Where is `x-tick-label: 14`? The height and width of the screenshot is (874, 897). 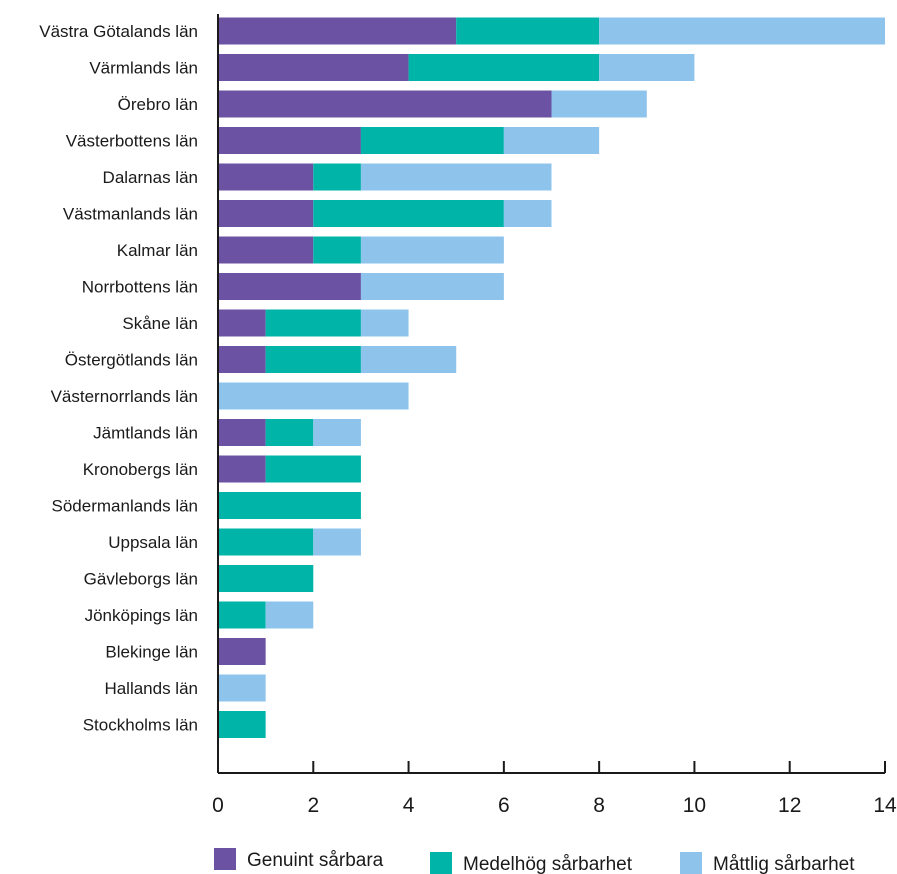 x-tick-label: 14 is located at coordinates (885, 805).